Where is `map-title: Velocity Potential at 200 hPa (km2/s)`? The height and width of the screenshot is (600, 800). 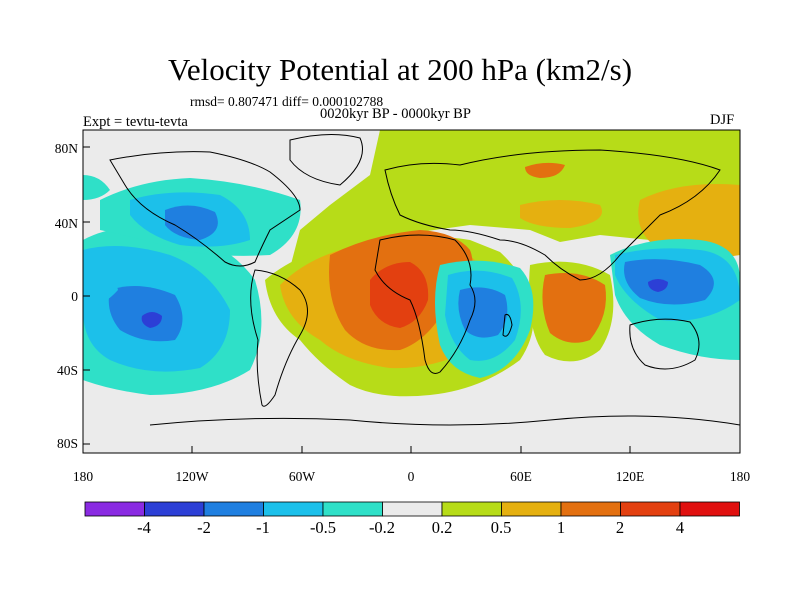 map-title: Velocity Potential at 200 hPa (km2/s) is located at coordinates (400, 69).